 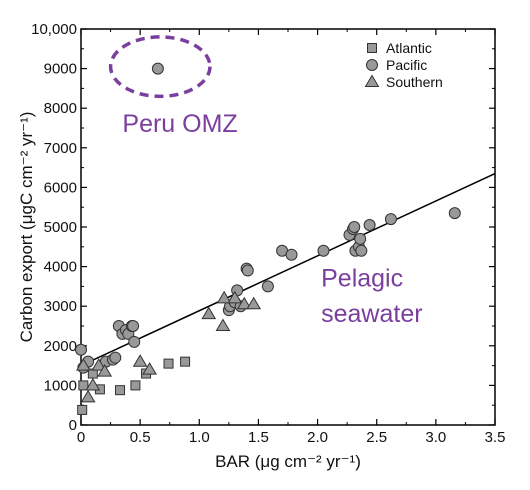 I want to click on peru-omz-highlight-ellipse, so click(x=160, y=67).